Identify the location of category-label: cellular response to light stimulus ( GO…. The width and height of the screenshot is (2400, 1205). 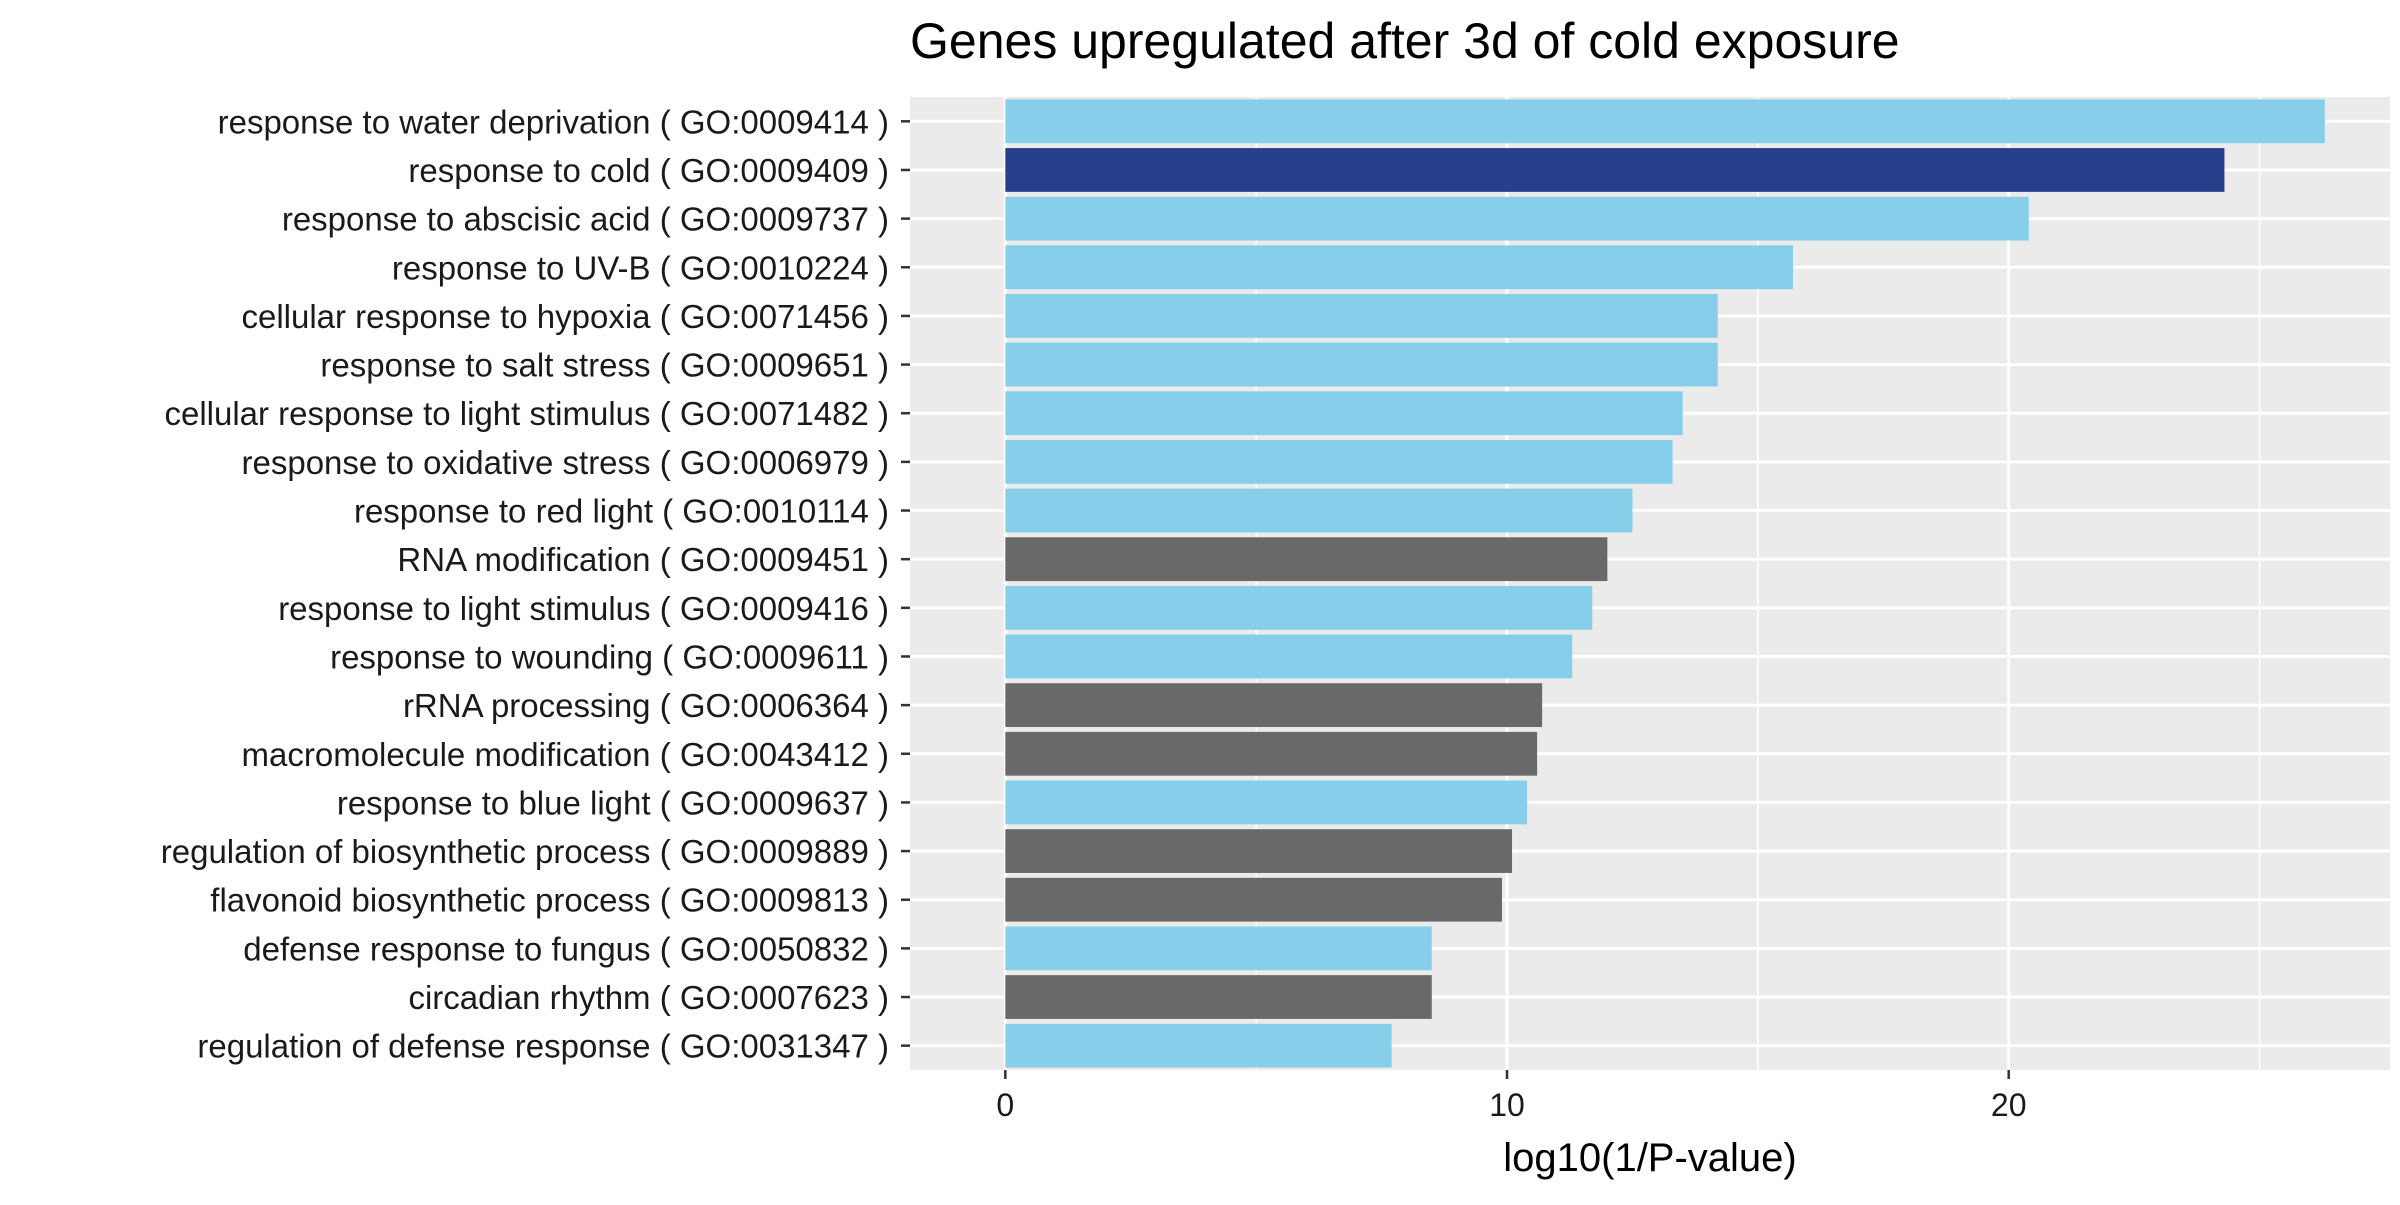
(526, 413).